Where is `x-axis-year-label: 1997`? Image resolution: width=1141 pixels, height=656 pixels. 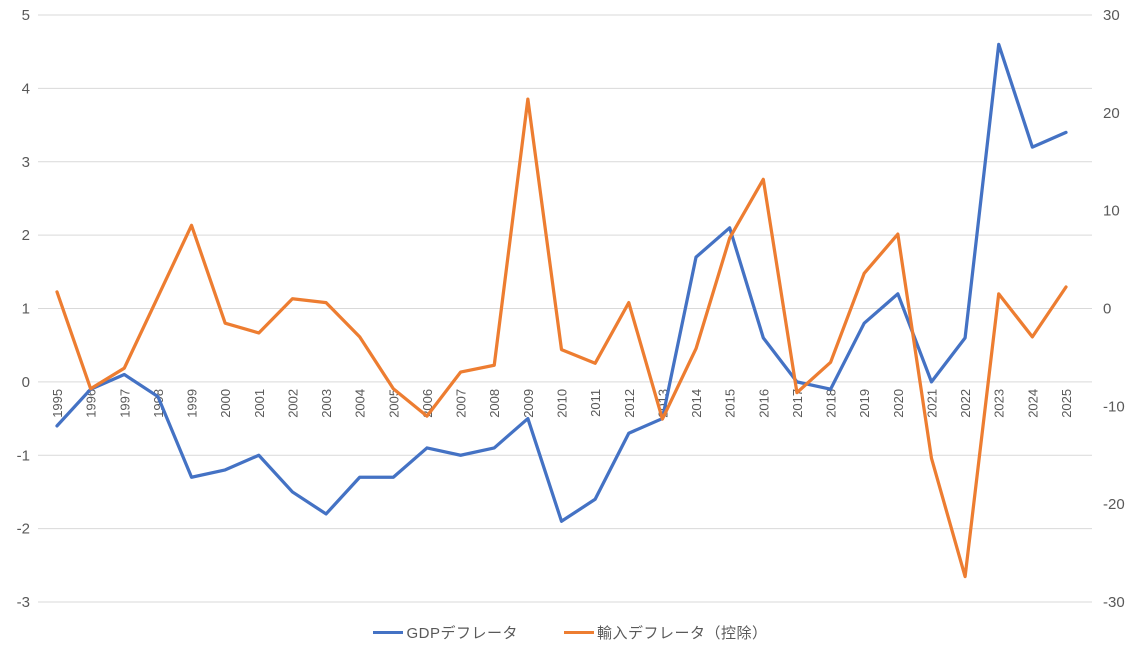
x-axis-year-label: 1997 is located at coordinates (124, 403).